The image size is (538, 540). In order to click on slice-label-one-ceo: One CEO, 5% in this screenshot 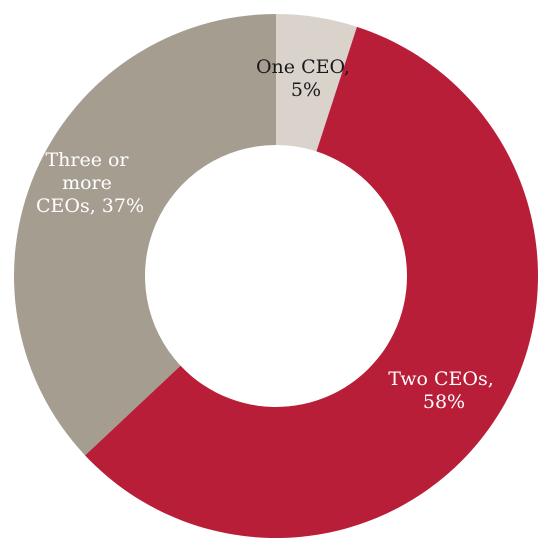, I will do `click(306, 78)`.